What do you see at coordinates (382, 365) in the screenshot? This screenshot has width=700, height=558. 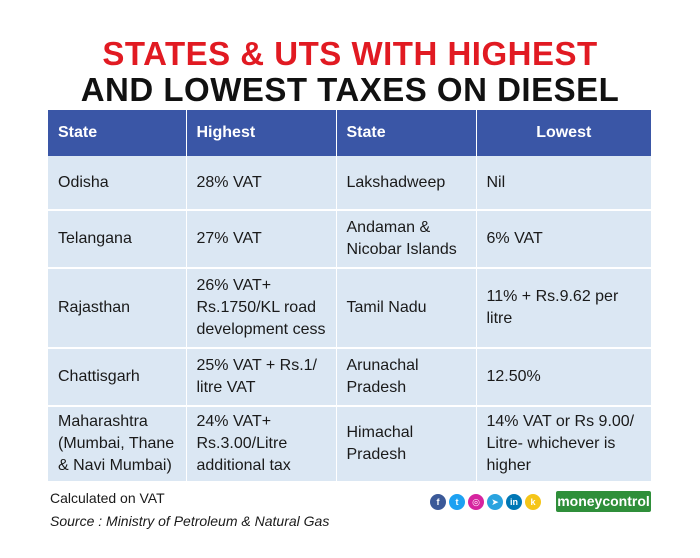 I see `cell-line: Arunachal` at bounding box center [382, 365].